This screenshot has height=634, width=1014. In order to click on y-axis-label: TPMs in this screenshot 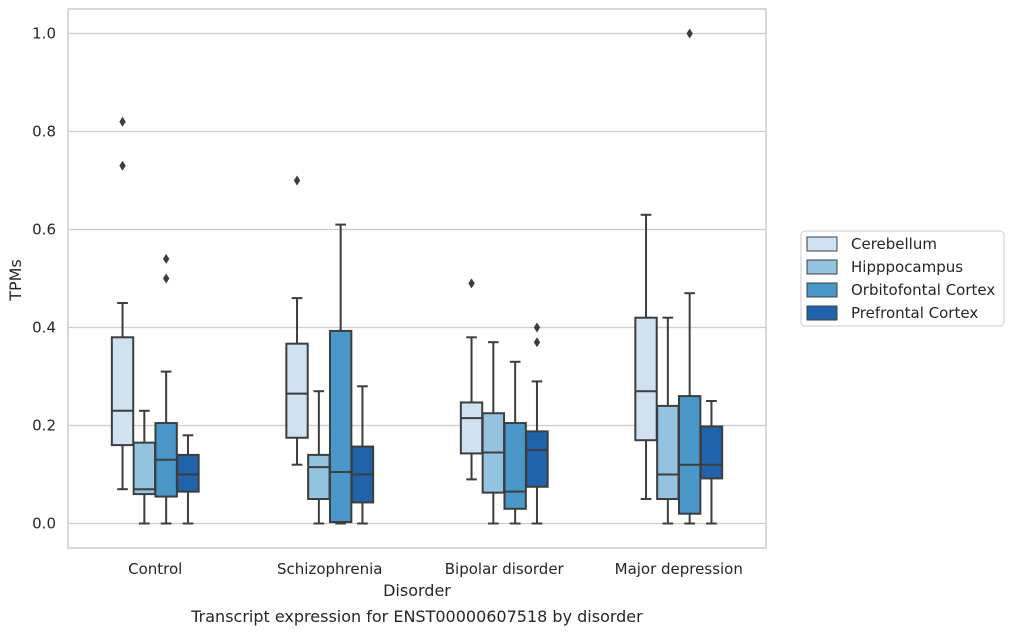, I will do `click(15, 280)`.